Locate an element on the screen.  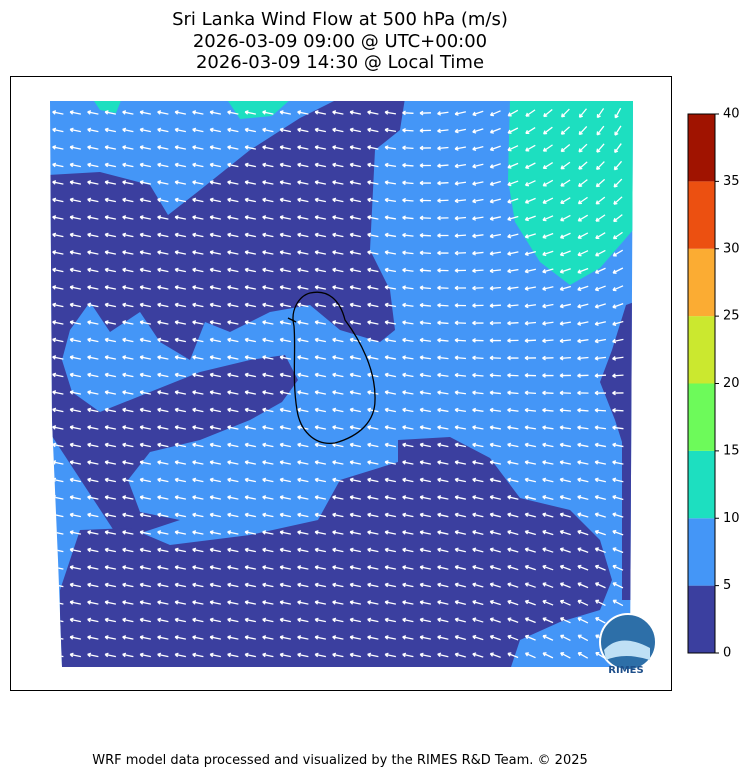
logo-wave is located at coordinates (627, 650).